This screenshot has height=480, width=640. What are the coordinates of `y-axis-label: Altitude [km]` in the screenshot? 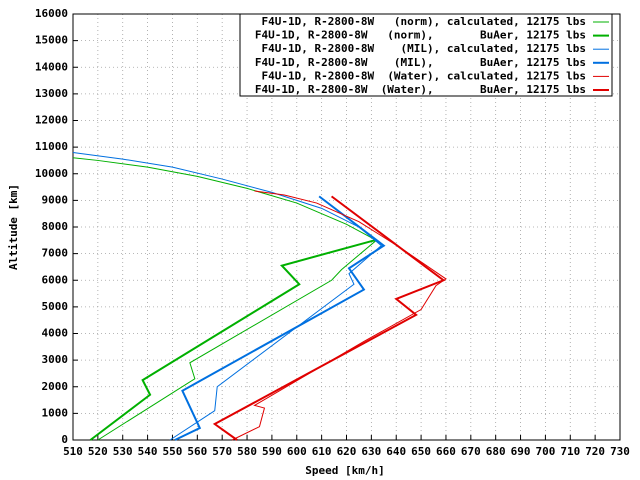 It's located at (13, 227).